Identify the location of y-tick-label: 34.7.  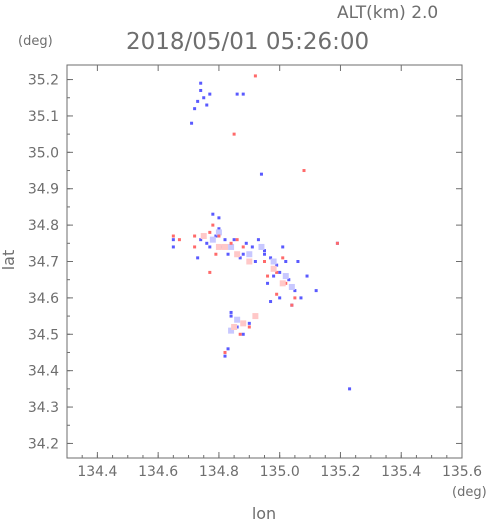
(43, 263).